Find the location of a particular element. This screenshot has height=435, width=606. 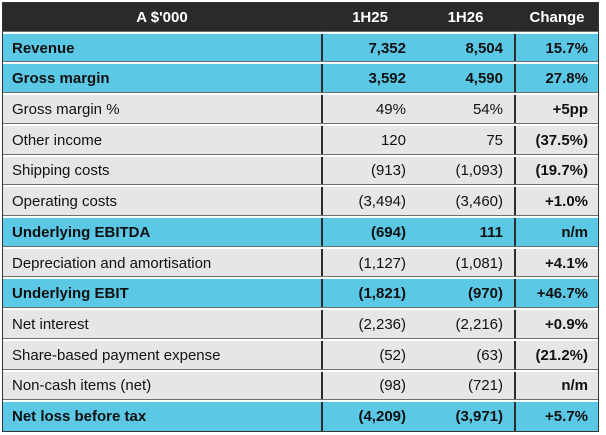

h26-value-cell: 54% is located at coordinates (487, 110).